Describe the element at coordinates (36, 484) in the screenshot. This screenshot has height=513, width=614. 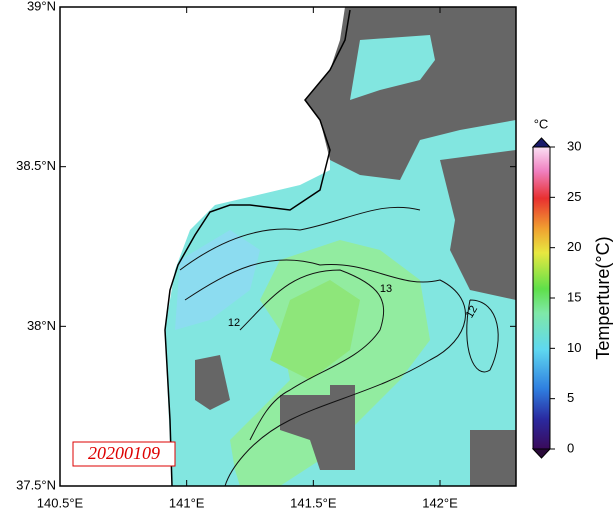
I see `y-tick-label: 37.5°N` at that location.